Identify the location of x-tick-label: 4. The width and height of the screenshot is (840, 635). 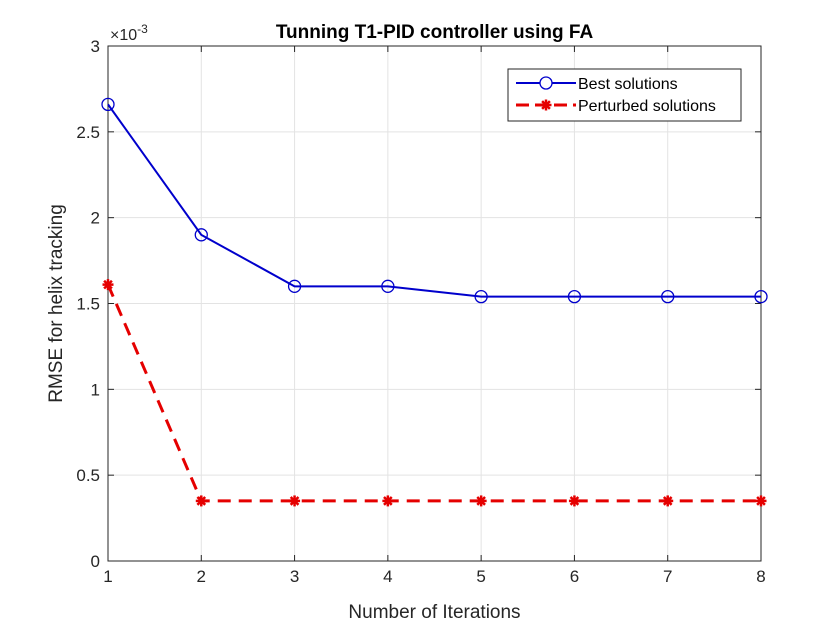
(387, 576).